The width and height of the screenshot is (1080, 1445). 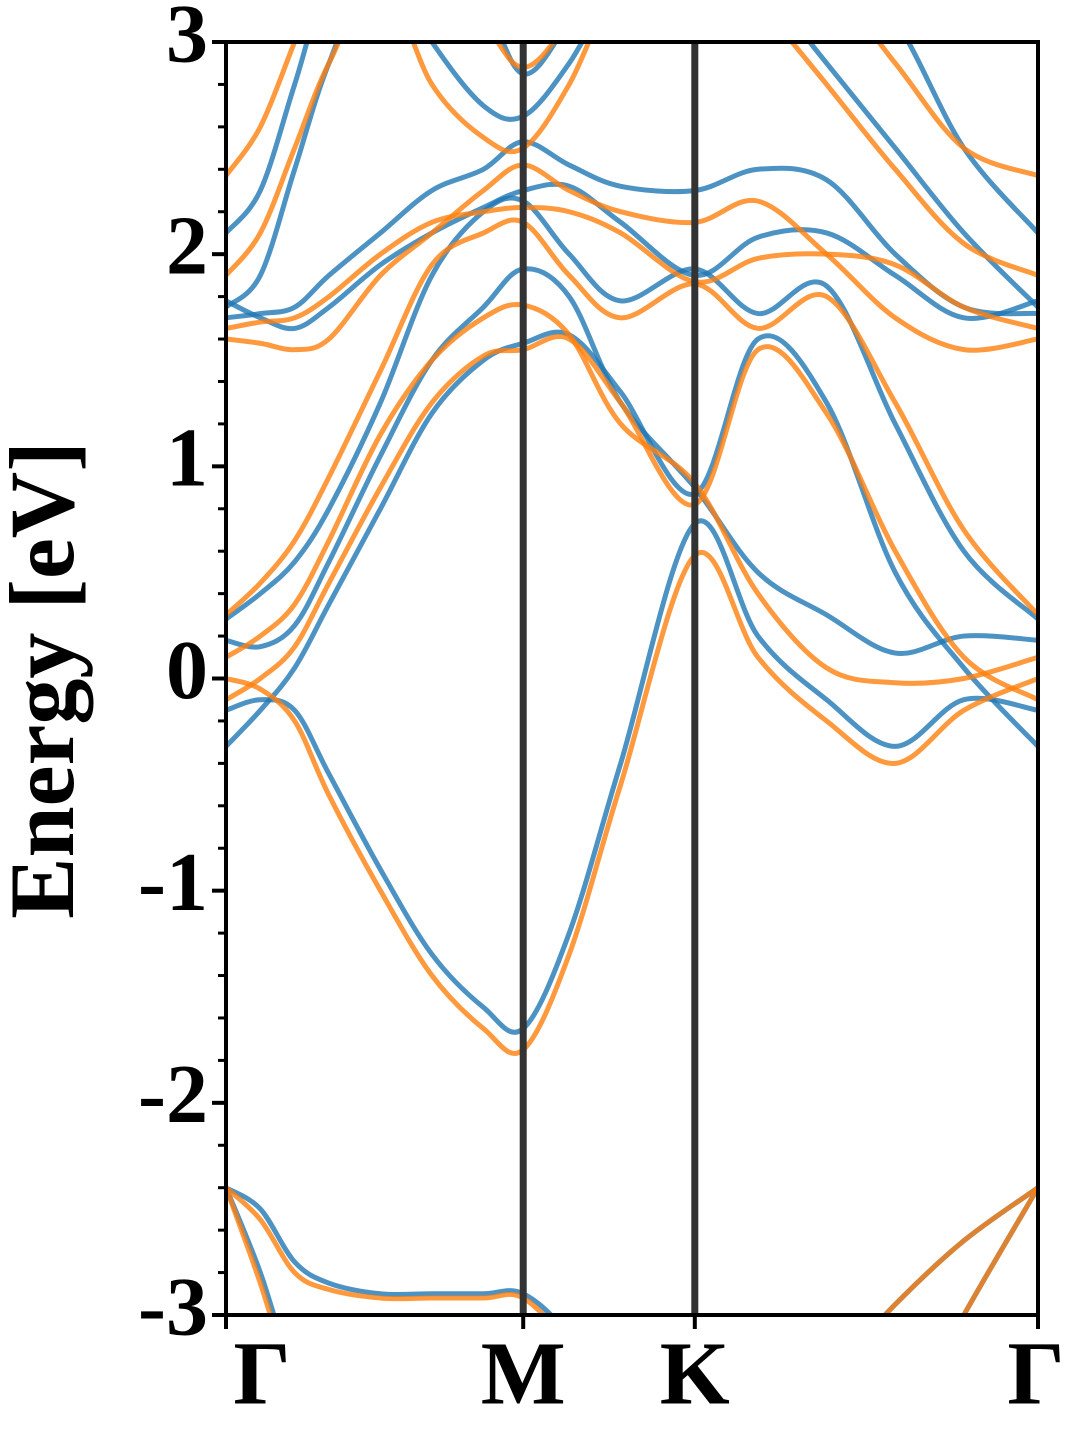 I want to click on y-tick-label: 2, so click(x=187, y=245).